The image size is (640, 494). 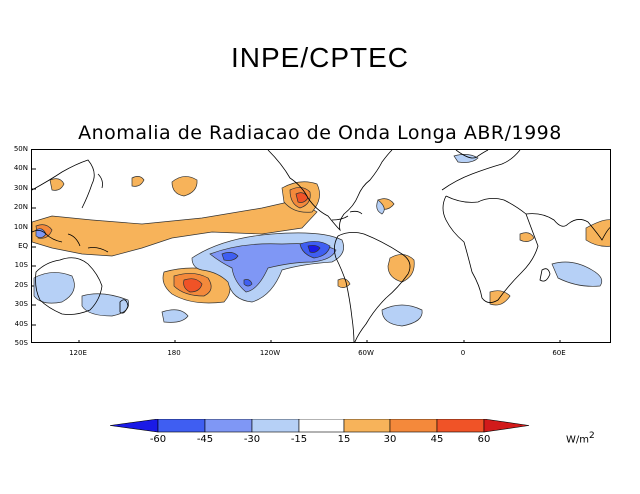 I want to click on legend-tick-minus45: -45, so click(x=205, y=439).